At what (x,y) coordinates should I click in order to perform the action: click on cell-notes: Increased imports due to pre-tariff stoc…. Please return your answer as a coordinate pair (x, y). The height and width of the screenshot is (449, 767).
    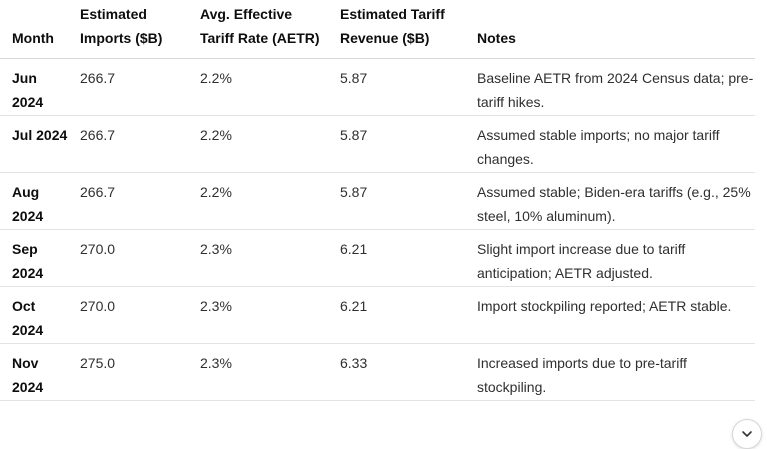
    Looking at the image, I should click on (582, 375).